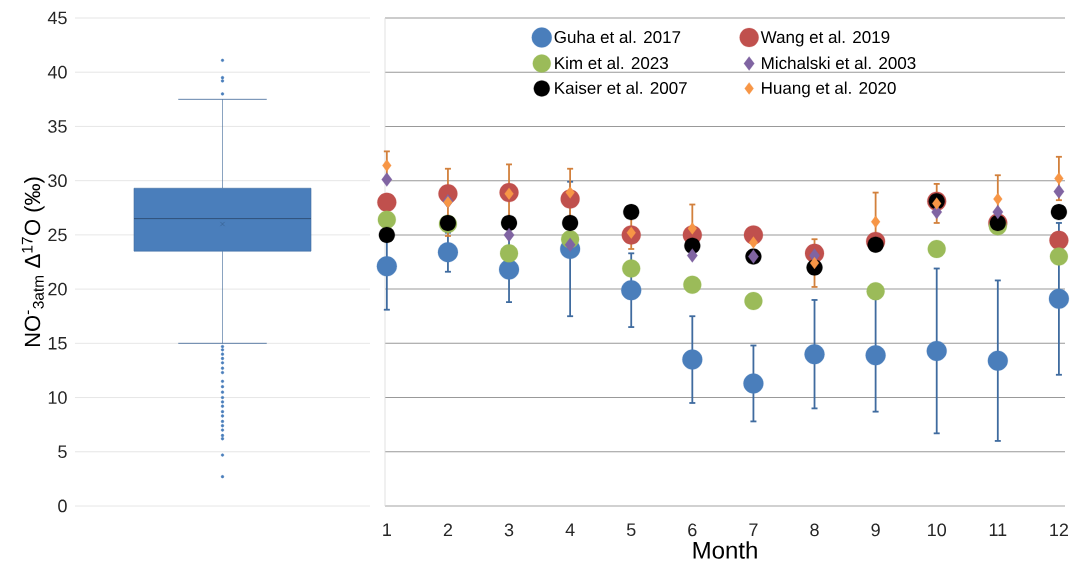 Image resolution: width=1070 pixels, height=586 pixels. Describe the element at coordinates (825, 38) in the screenshot. I see `legend-label: Wang et al. 2019` at that location.